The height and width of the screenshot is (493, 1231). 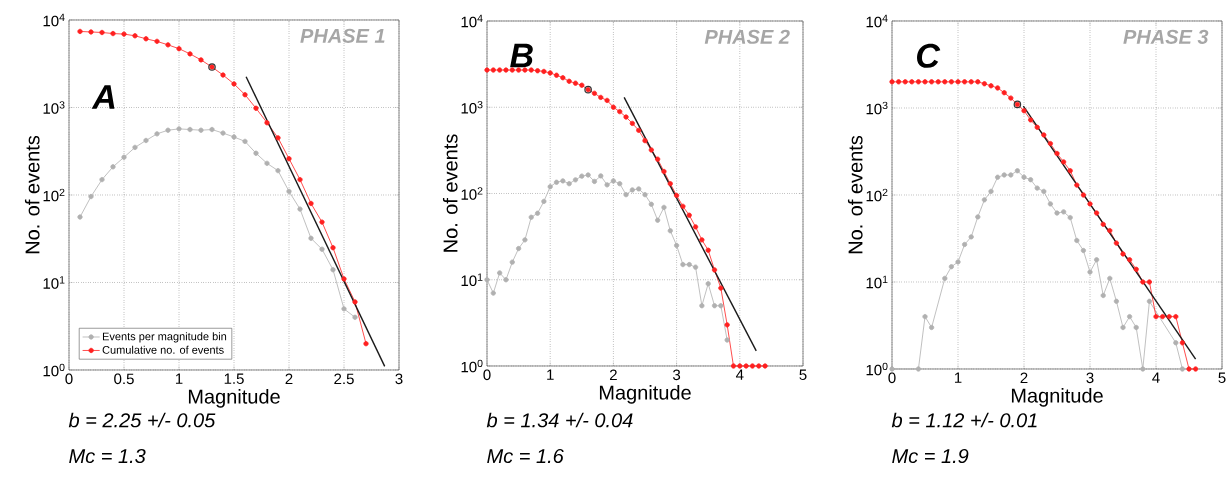 What do you see at coordinates (1156, 377) in the screenshot?
I see `x-tick-label: 4` at bounding box center [1156, 377].